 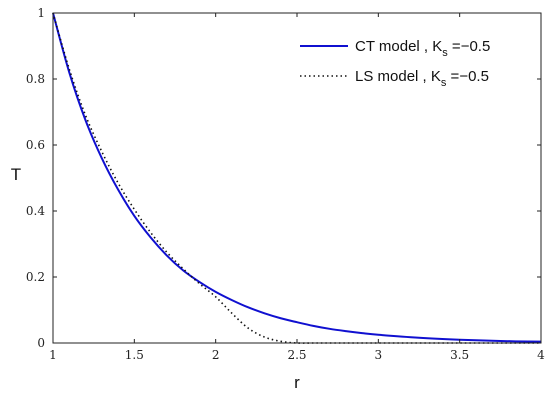 I want to click on legend-ls-name: LS model , K, so click(x=398, y=76).